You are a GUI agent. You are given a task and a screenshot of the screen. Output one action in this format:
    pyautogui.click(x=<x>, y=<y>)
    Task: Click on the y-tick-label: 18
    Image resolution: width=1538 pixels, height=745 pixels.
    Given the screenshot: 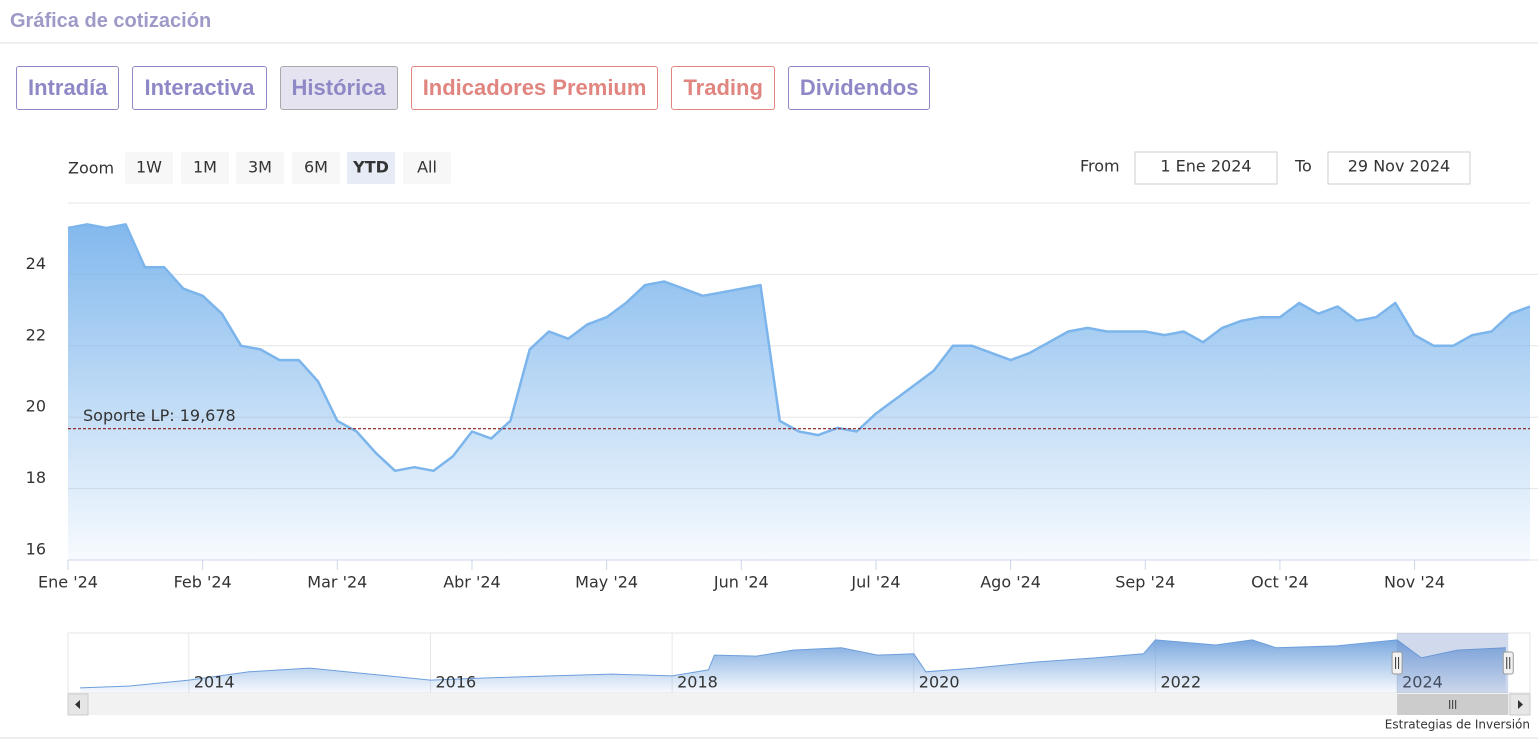 What is the action you would take?
    pyautogui.click(x=36, y=477)
    